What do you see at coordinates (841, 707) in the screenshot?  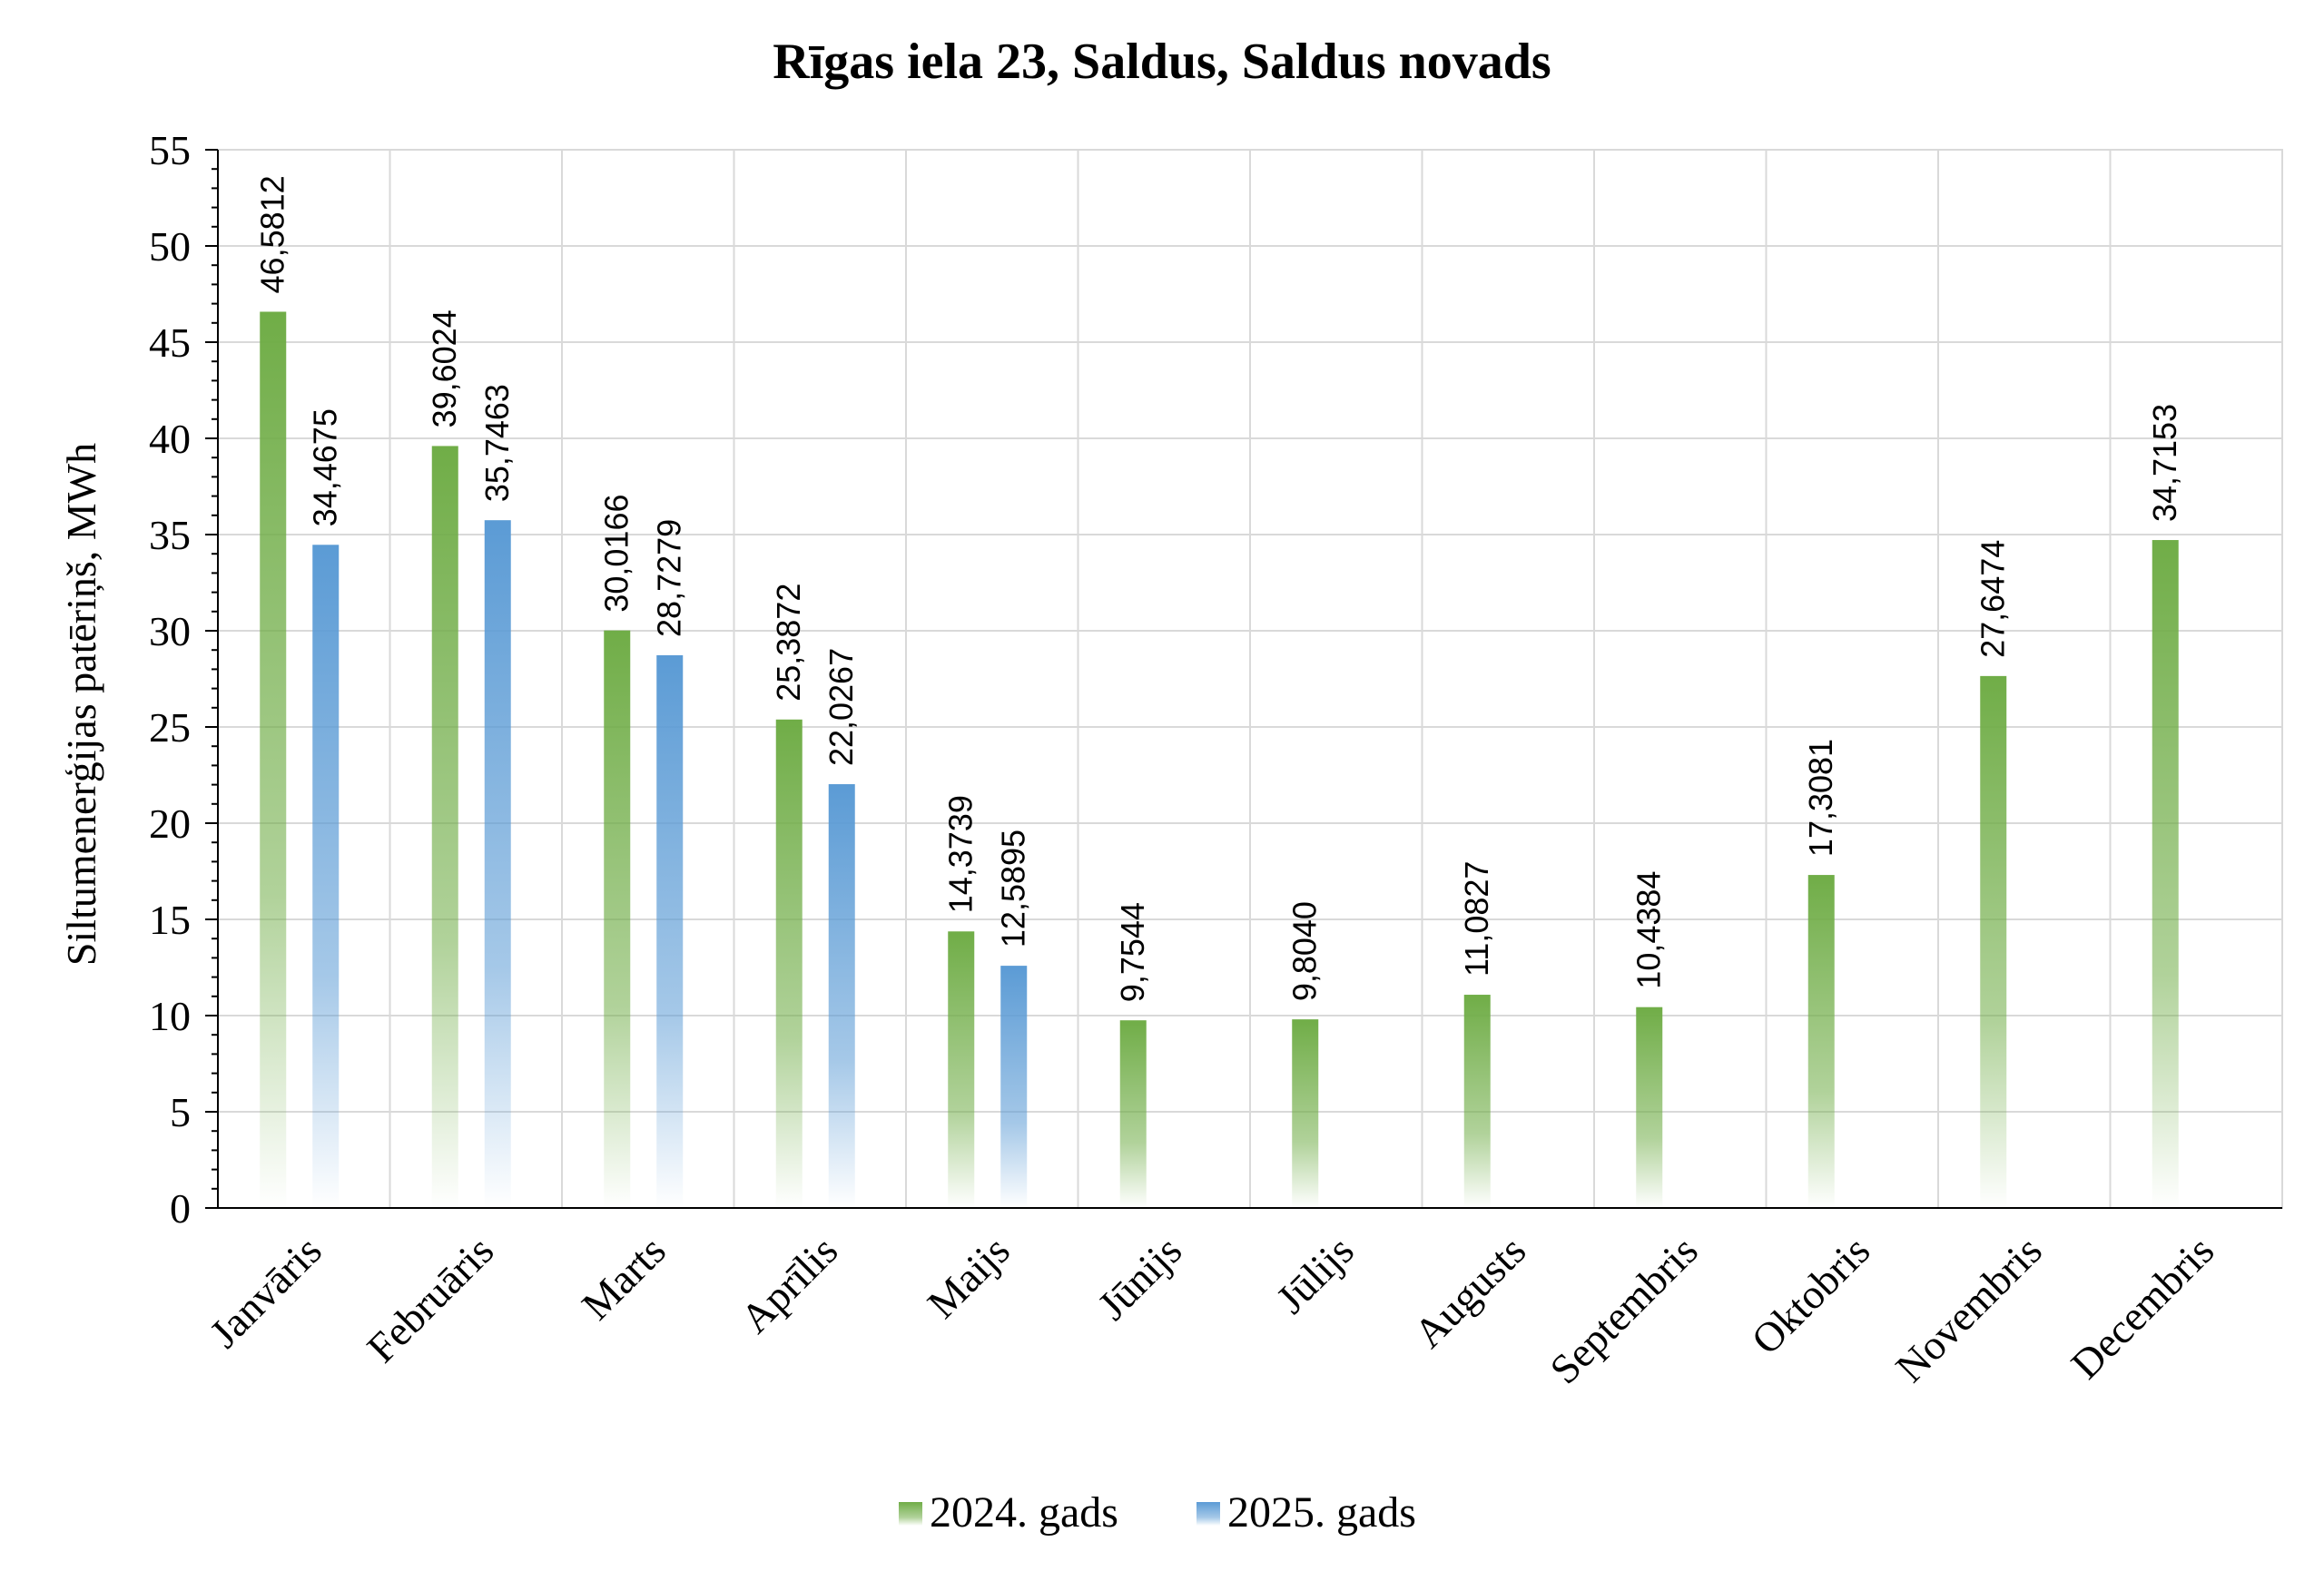 I see `data-label: 22,0267` at bounding box center [841, 707].